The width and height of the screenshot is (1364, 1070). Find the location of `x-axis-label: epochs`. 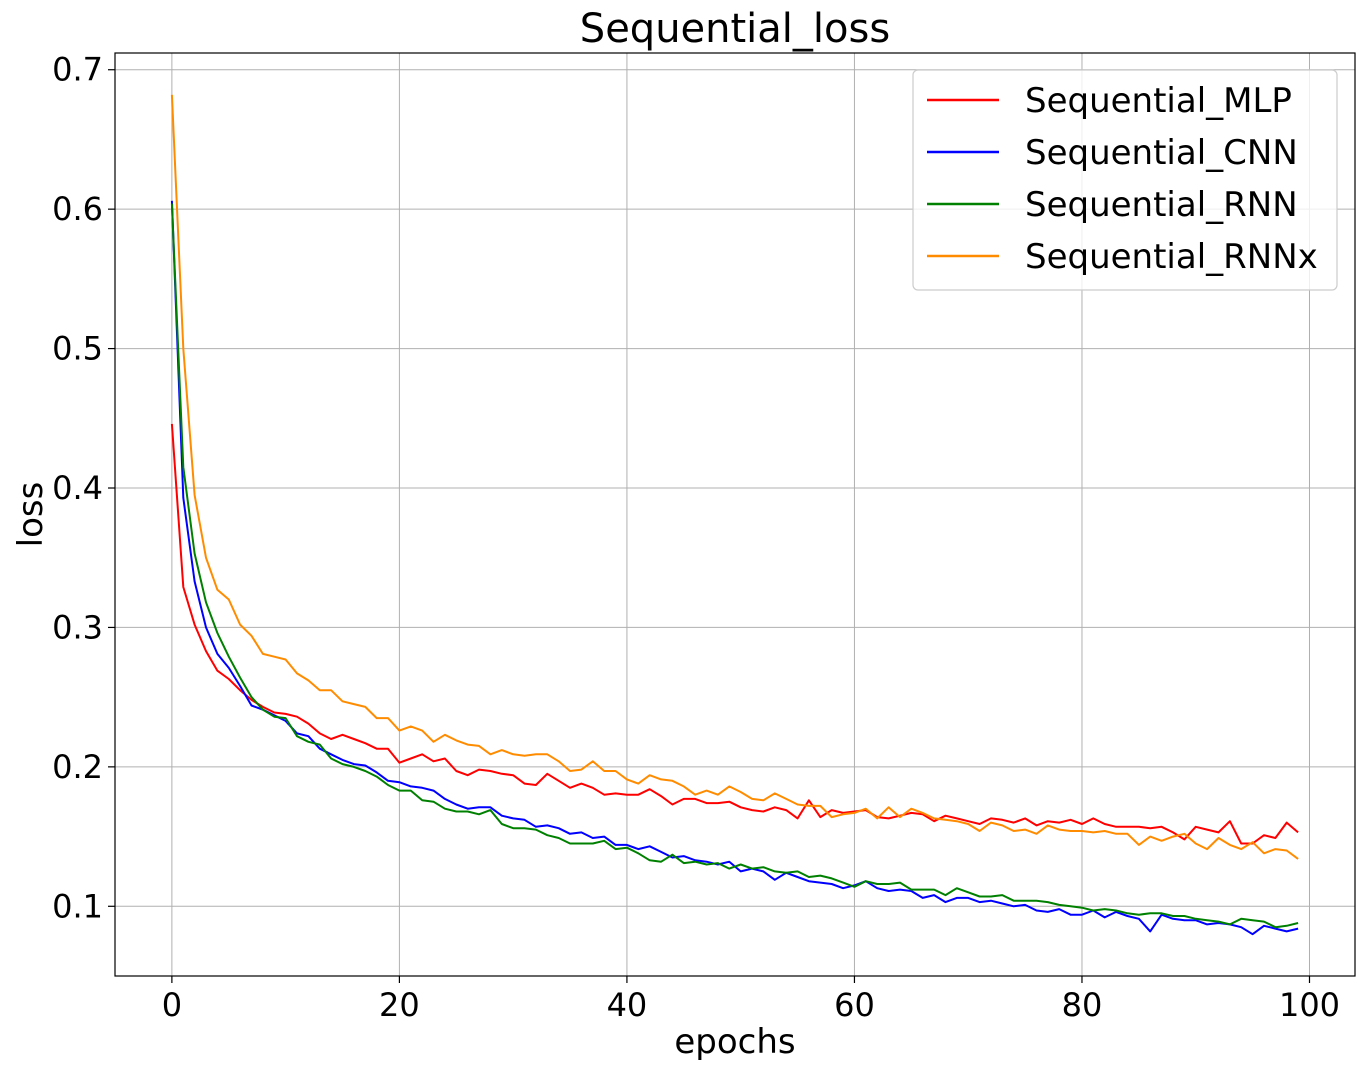

x-axis-label: epochs is located at coordinates (734, 1042).